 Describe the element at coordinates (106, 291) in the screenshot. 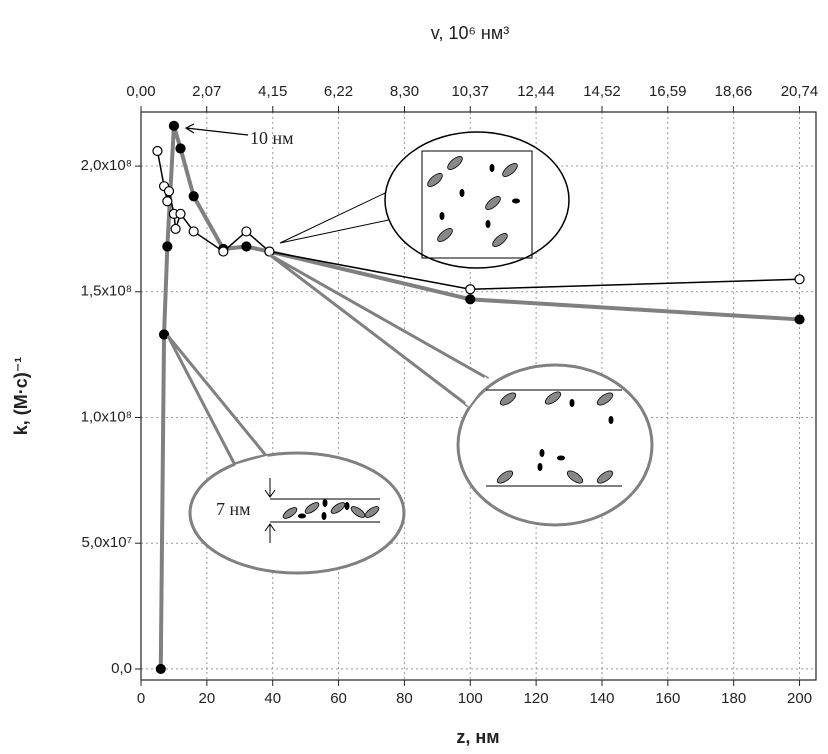

I see `y-tick-label: 1,5x10⁸` at that location.